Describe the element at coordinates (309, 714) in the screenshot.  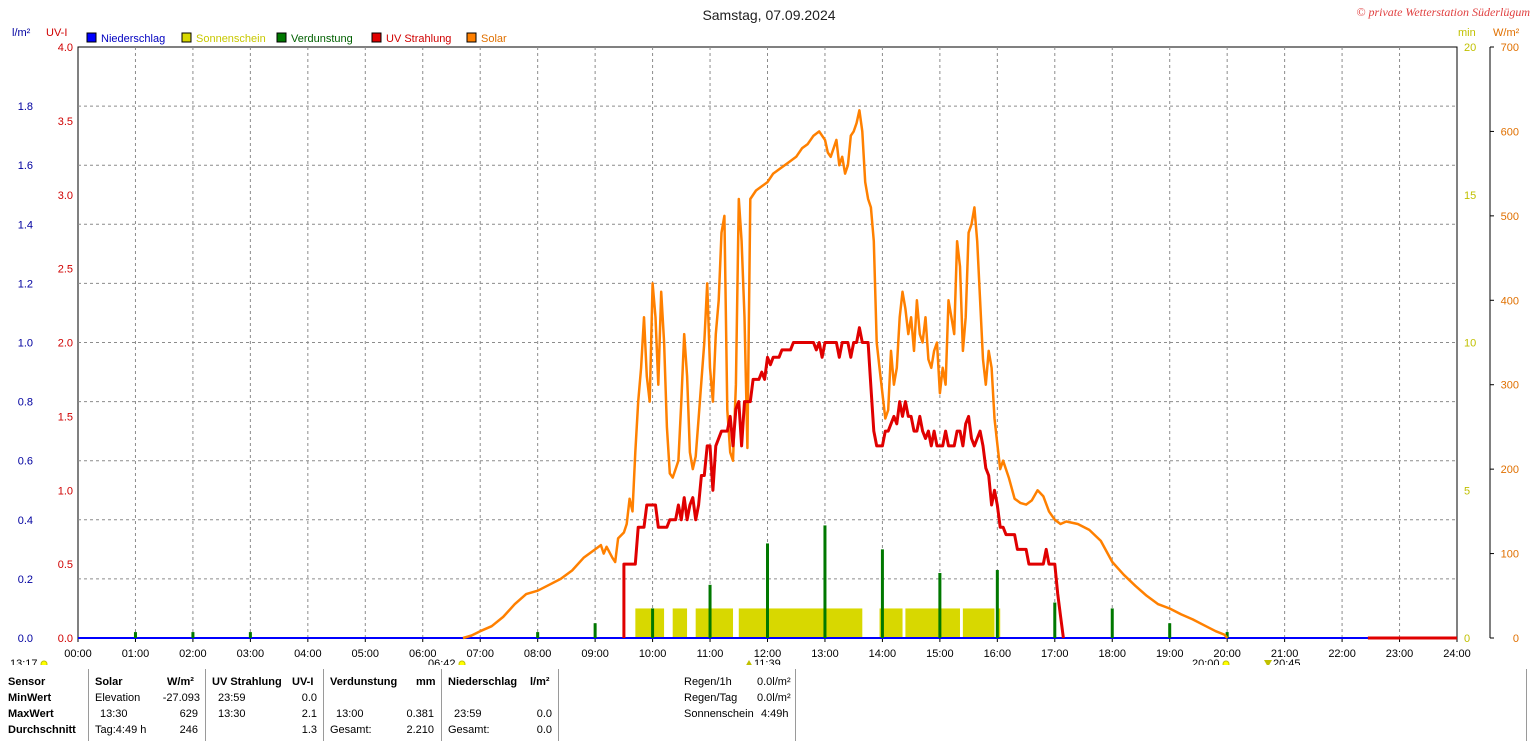
I see `uv-max-value: 2.1` at that location.